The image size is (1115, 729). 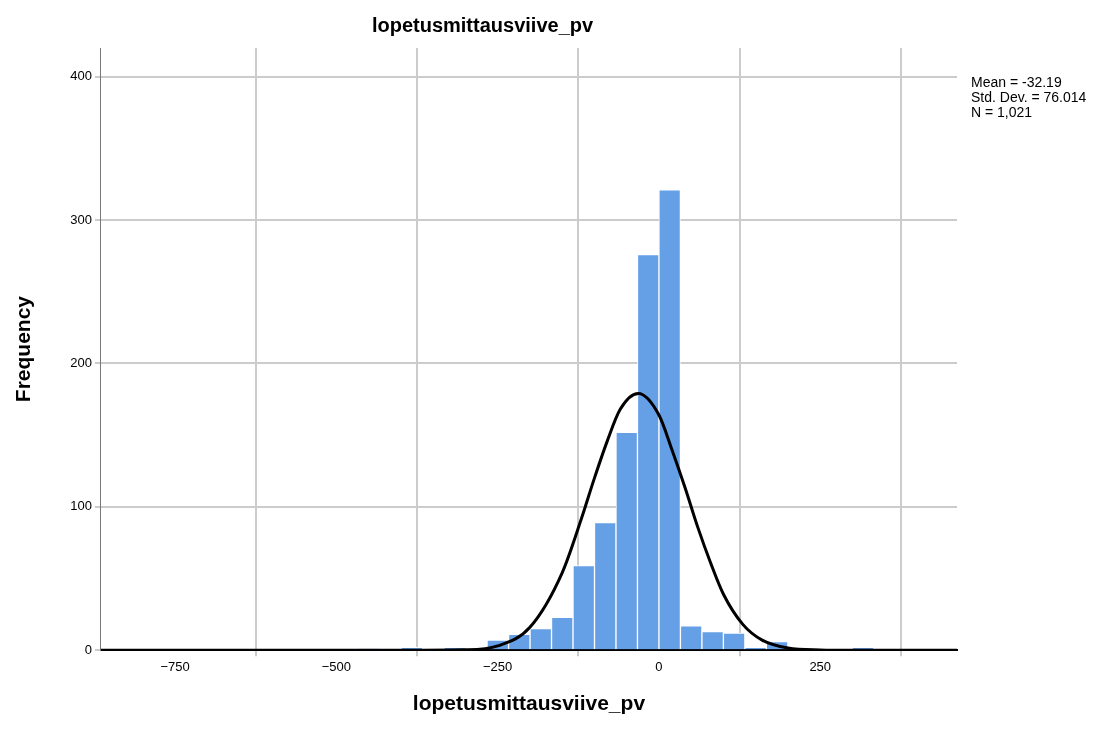 What do you see at coordinates (336, 666) in the screenshot?
I see `x-tick-label: −500` at bounding box center [336, 666].